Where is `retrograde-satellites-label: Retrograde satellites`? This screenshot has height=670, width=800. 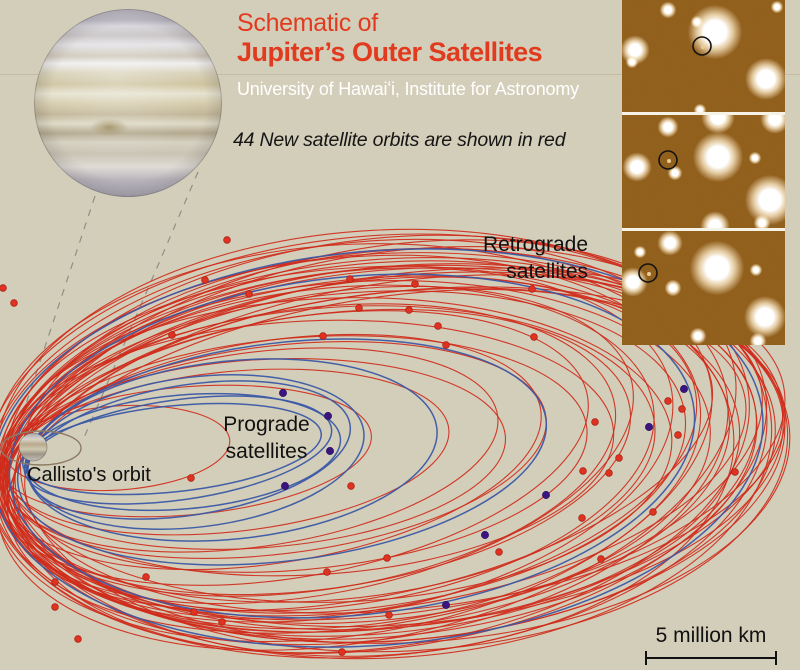
retrograde-satellites-label: Retrograde satellites is located at coordinates (535, 258).